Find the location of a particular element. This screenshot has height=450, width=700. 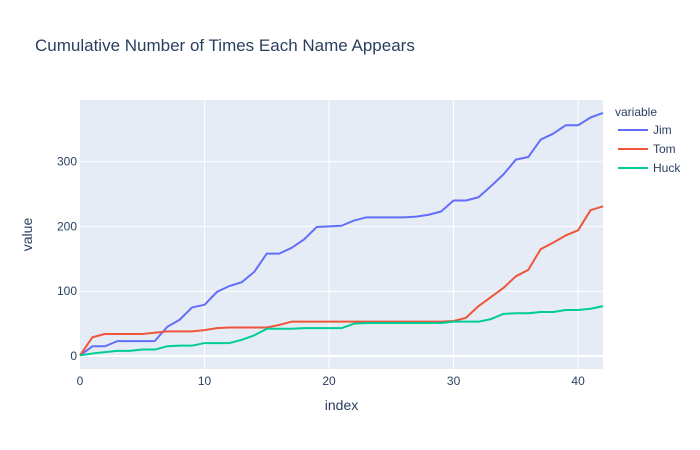

y-tick-label: 0 is located at coordinates (73, 356).